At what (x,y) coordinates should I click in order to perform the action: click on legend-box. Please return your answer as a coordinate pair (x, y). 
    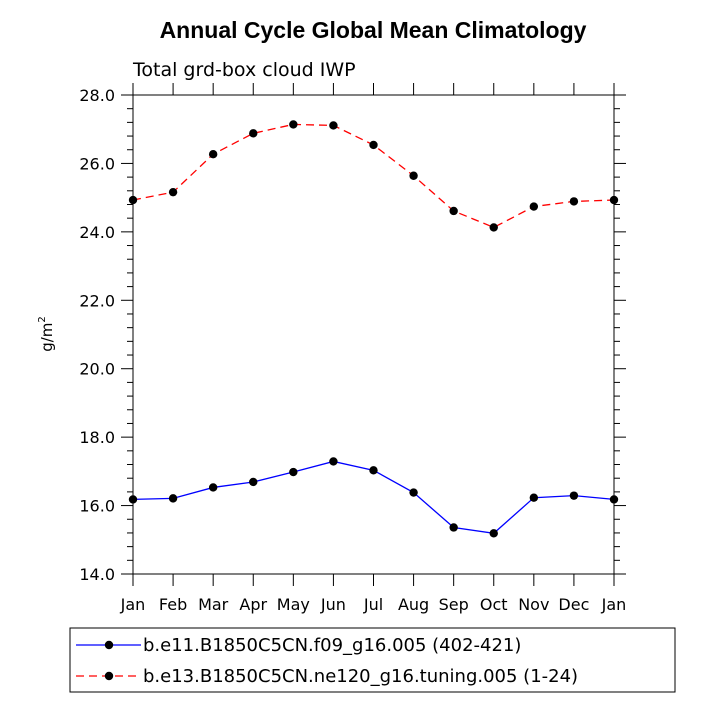
    Looking at the image, I should click on (372, 660).